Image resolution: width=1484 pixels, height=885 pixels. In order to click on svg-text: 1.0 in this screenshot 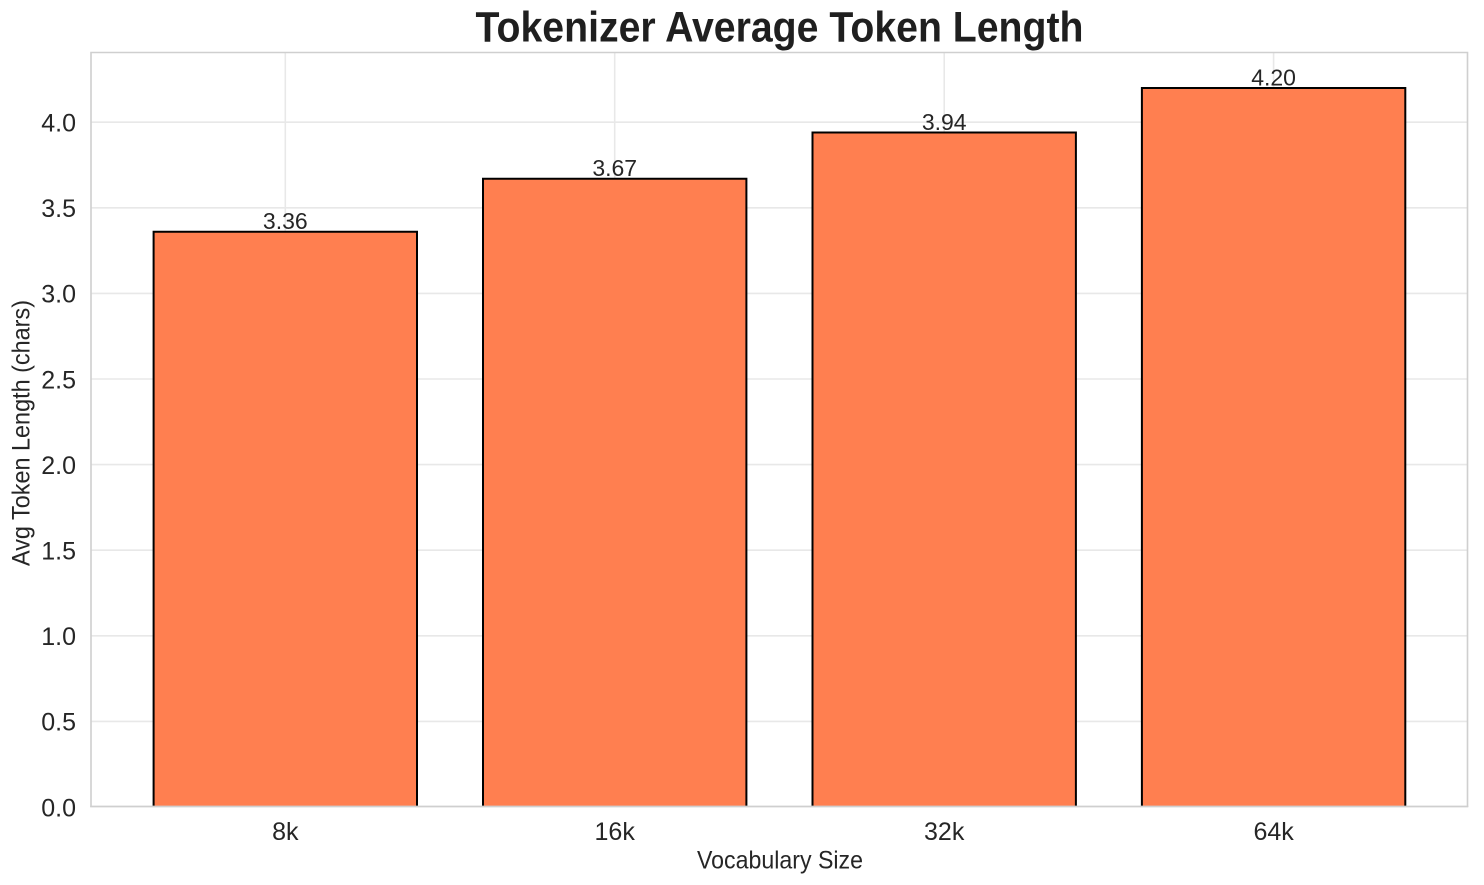, I will do `click(58, 637)`.